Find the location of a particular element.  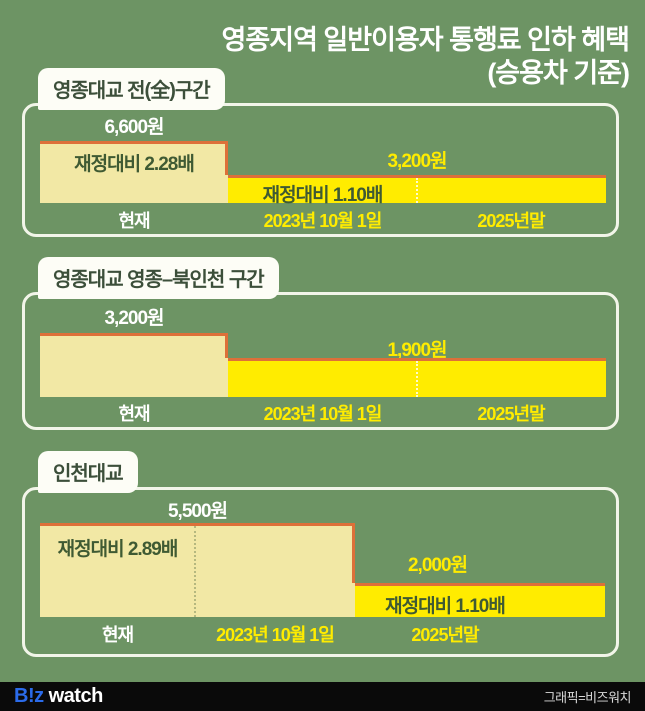

section2-bar-current is located at coordinates (134, 365).